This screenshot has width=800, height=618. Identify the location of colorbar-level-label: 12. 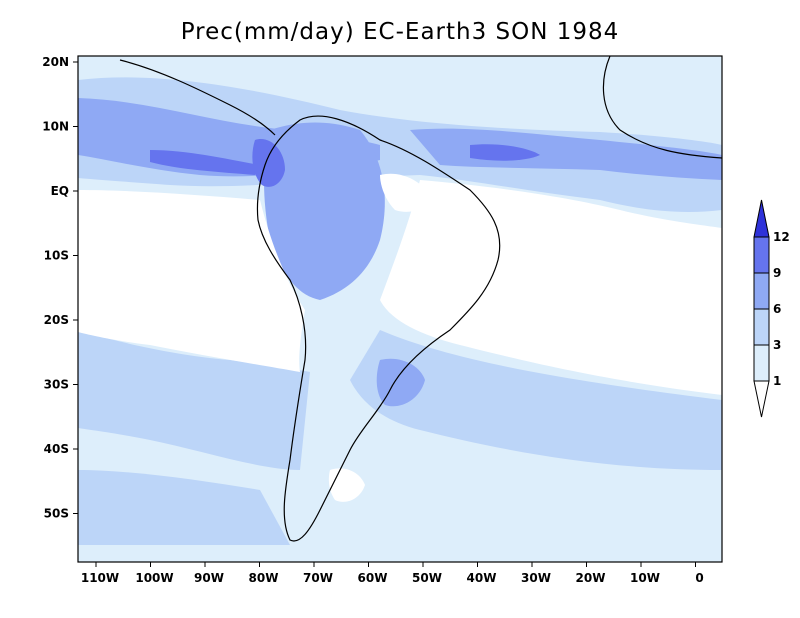
(781, 237).